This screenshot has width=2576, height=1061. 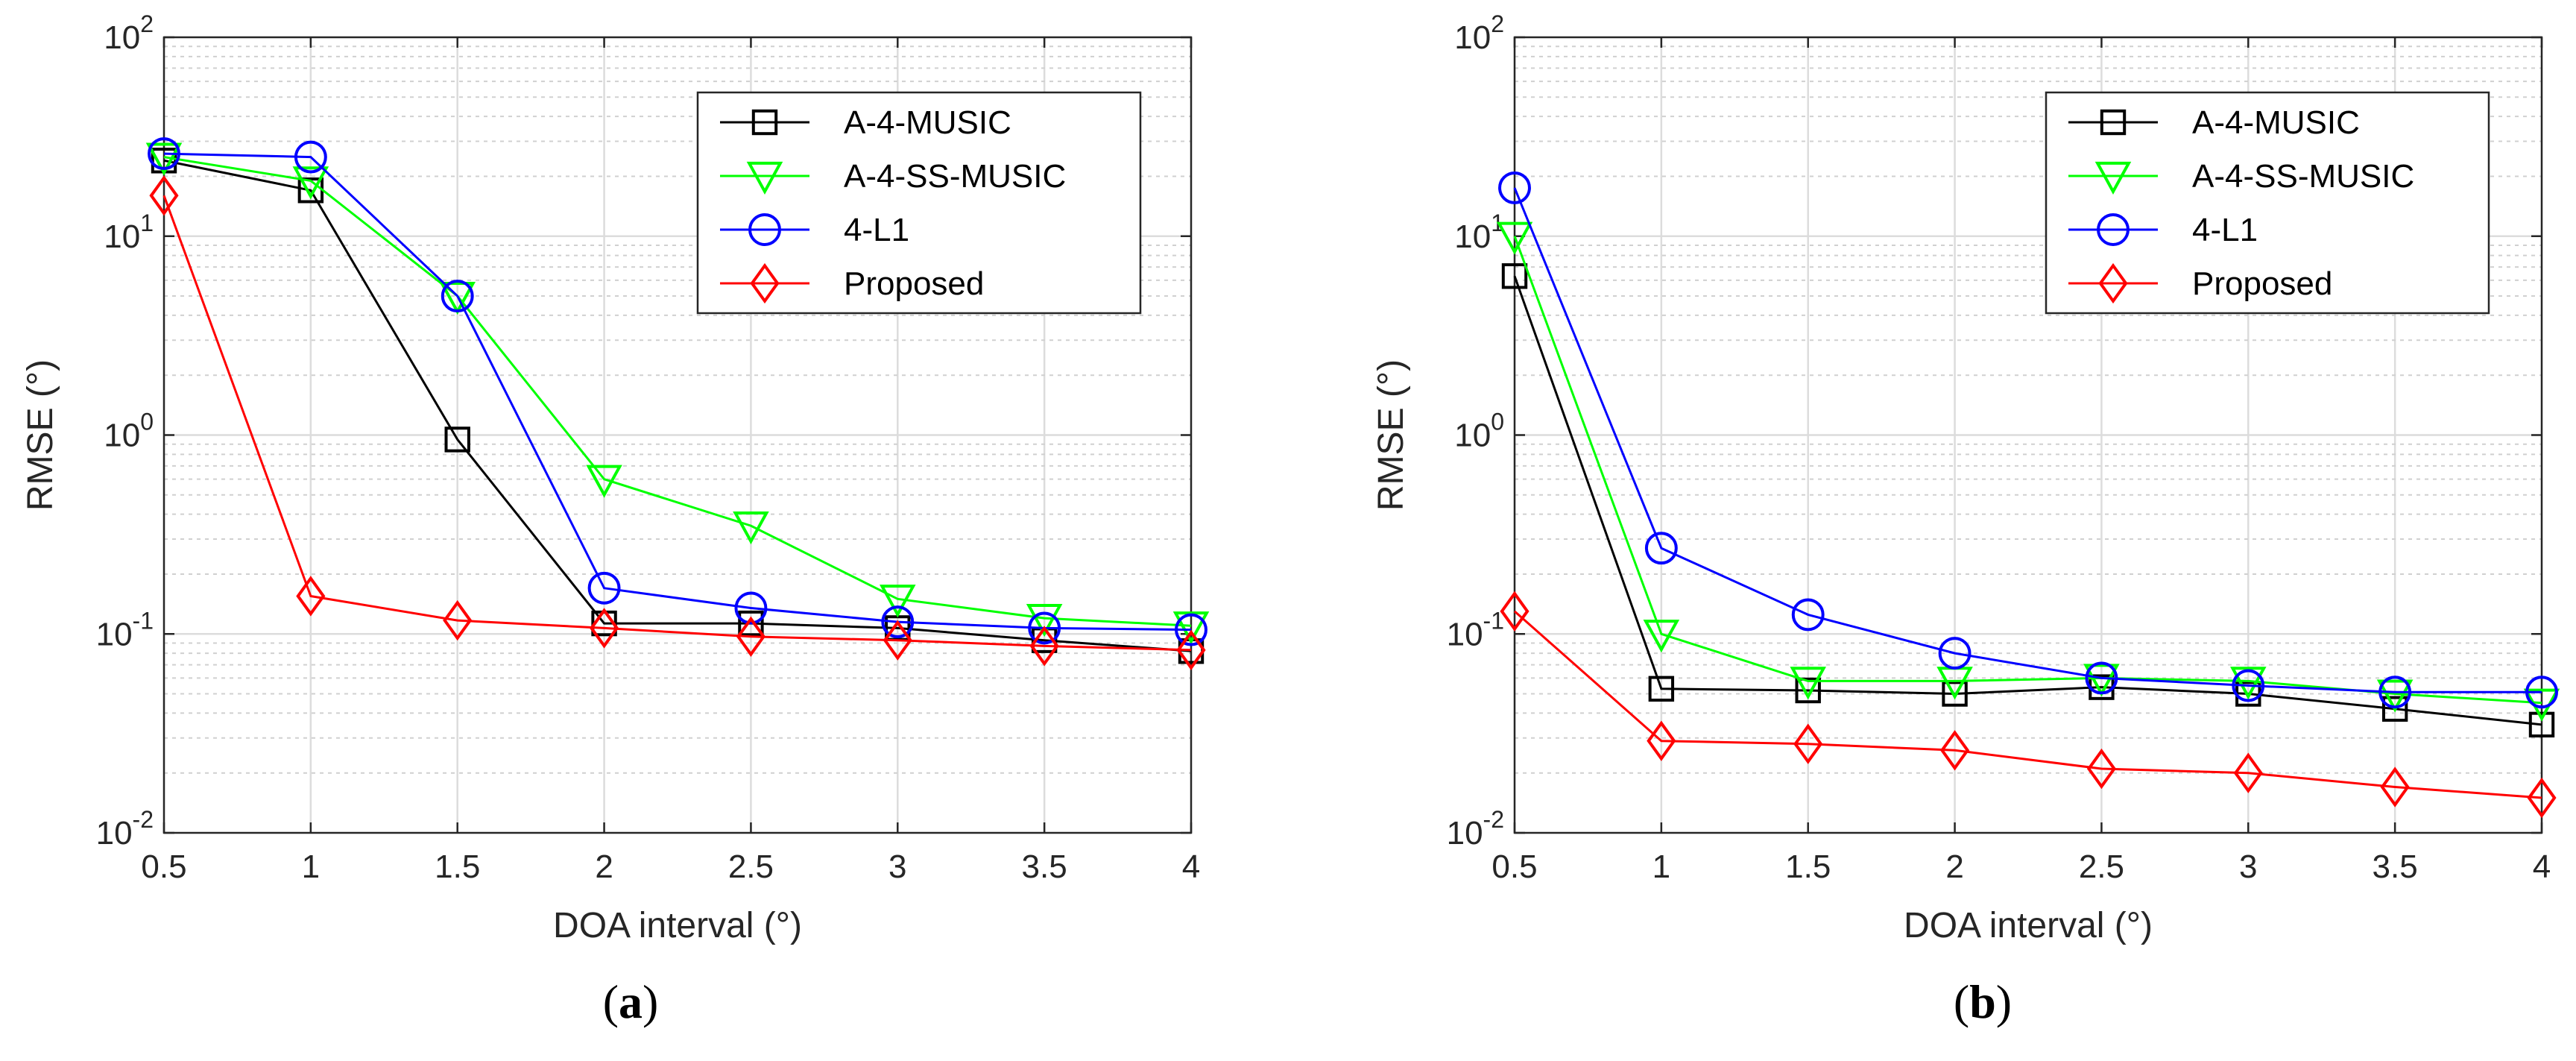 What do you see at coordinates (876, 230) in the screenshot?
I see `legend-label: 4-L1` at bounding box center [876, 230].